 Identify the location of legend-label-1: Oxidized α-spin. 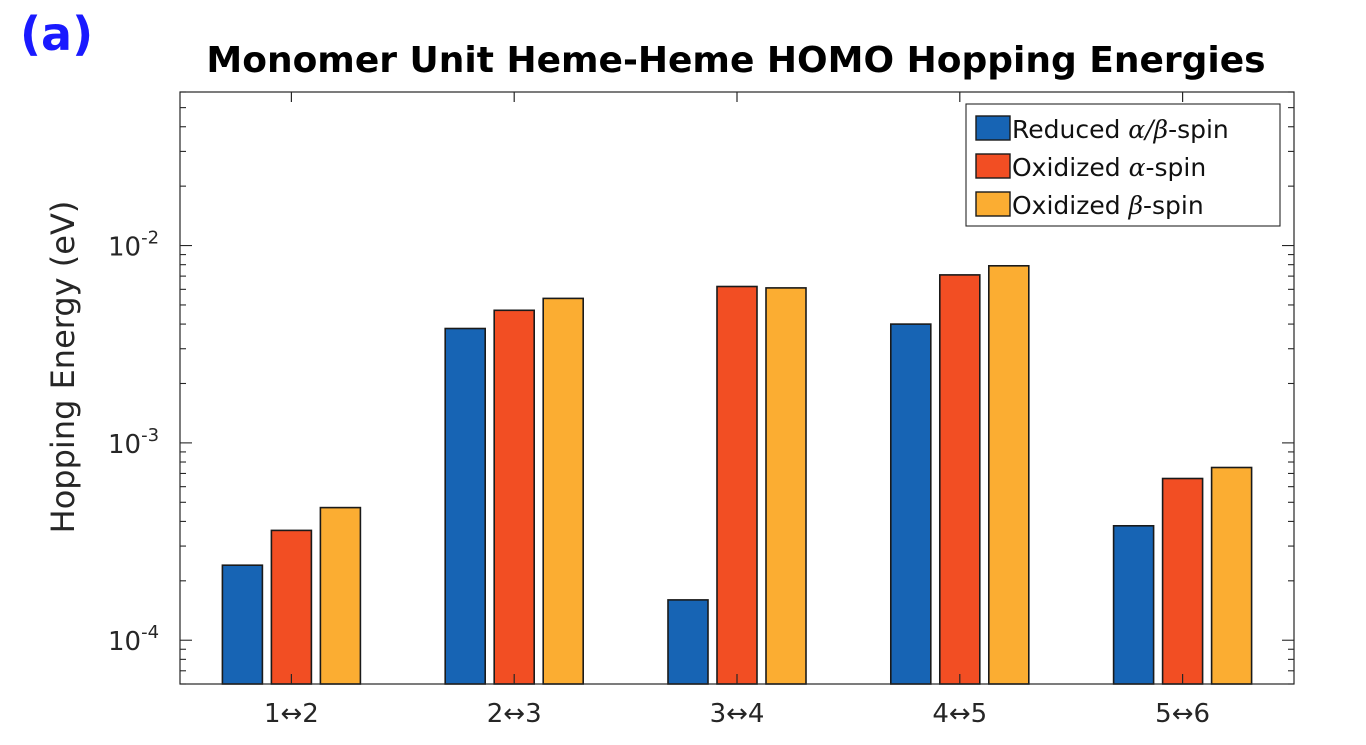
(1109, 167).